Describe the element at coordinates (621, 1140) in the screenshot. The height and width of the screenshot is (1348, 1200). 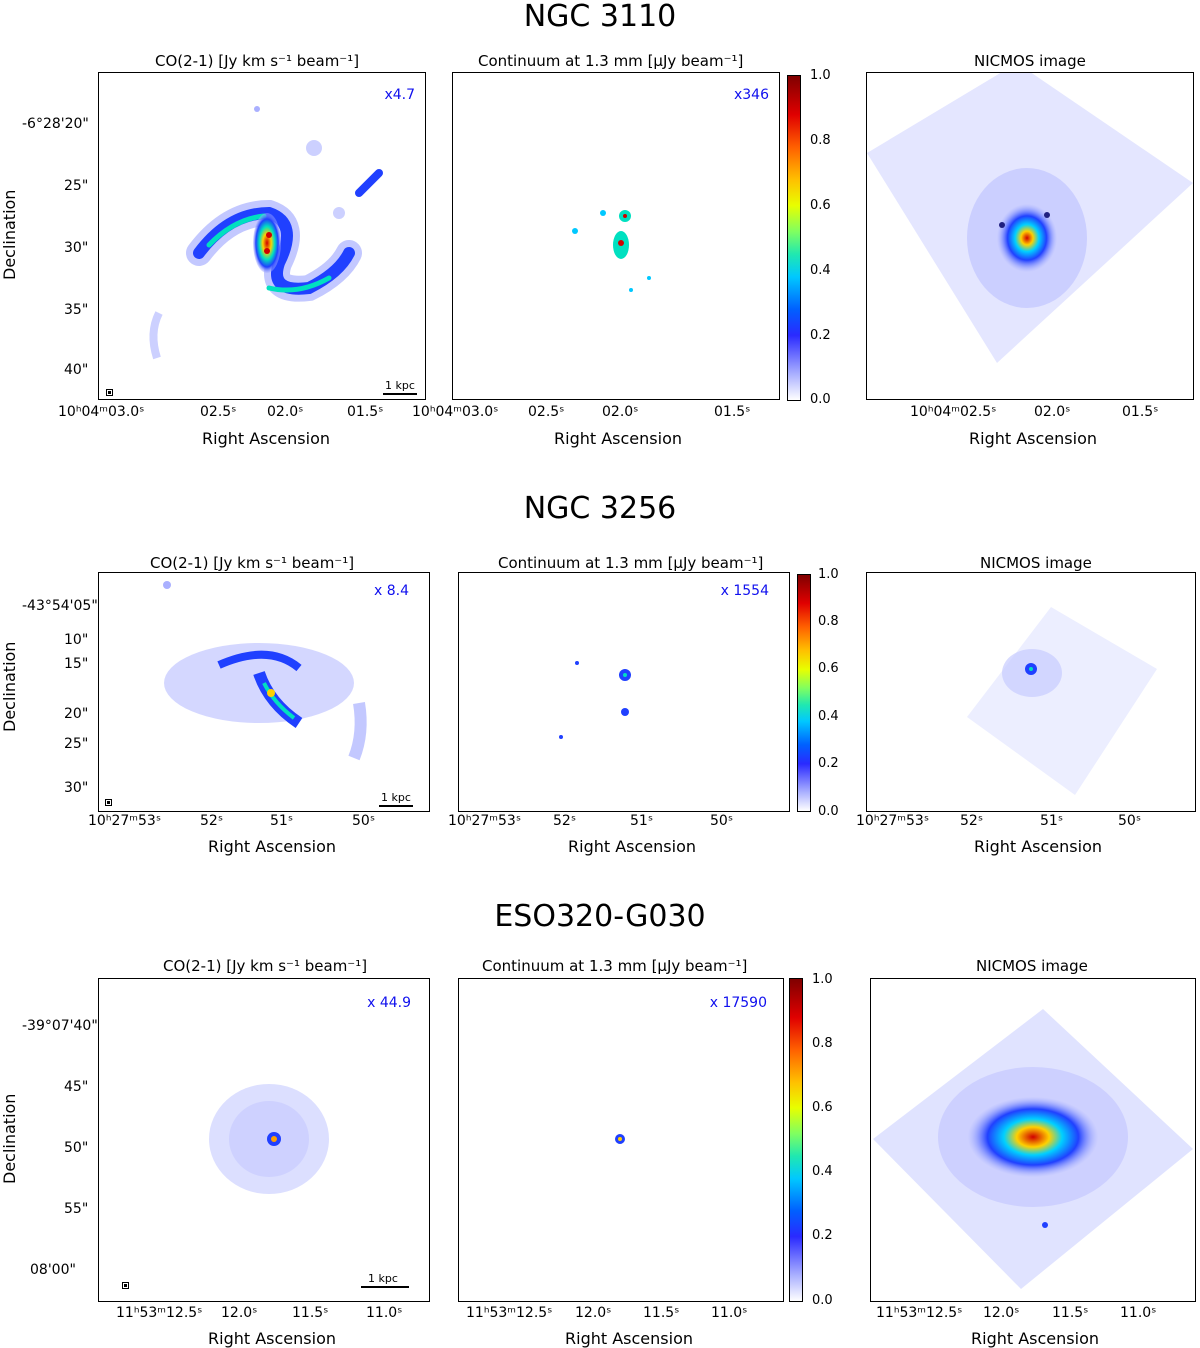
I see `continuum-map-eso320: x 17590` at that location.